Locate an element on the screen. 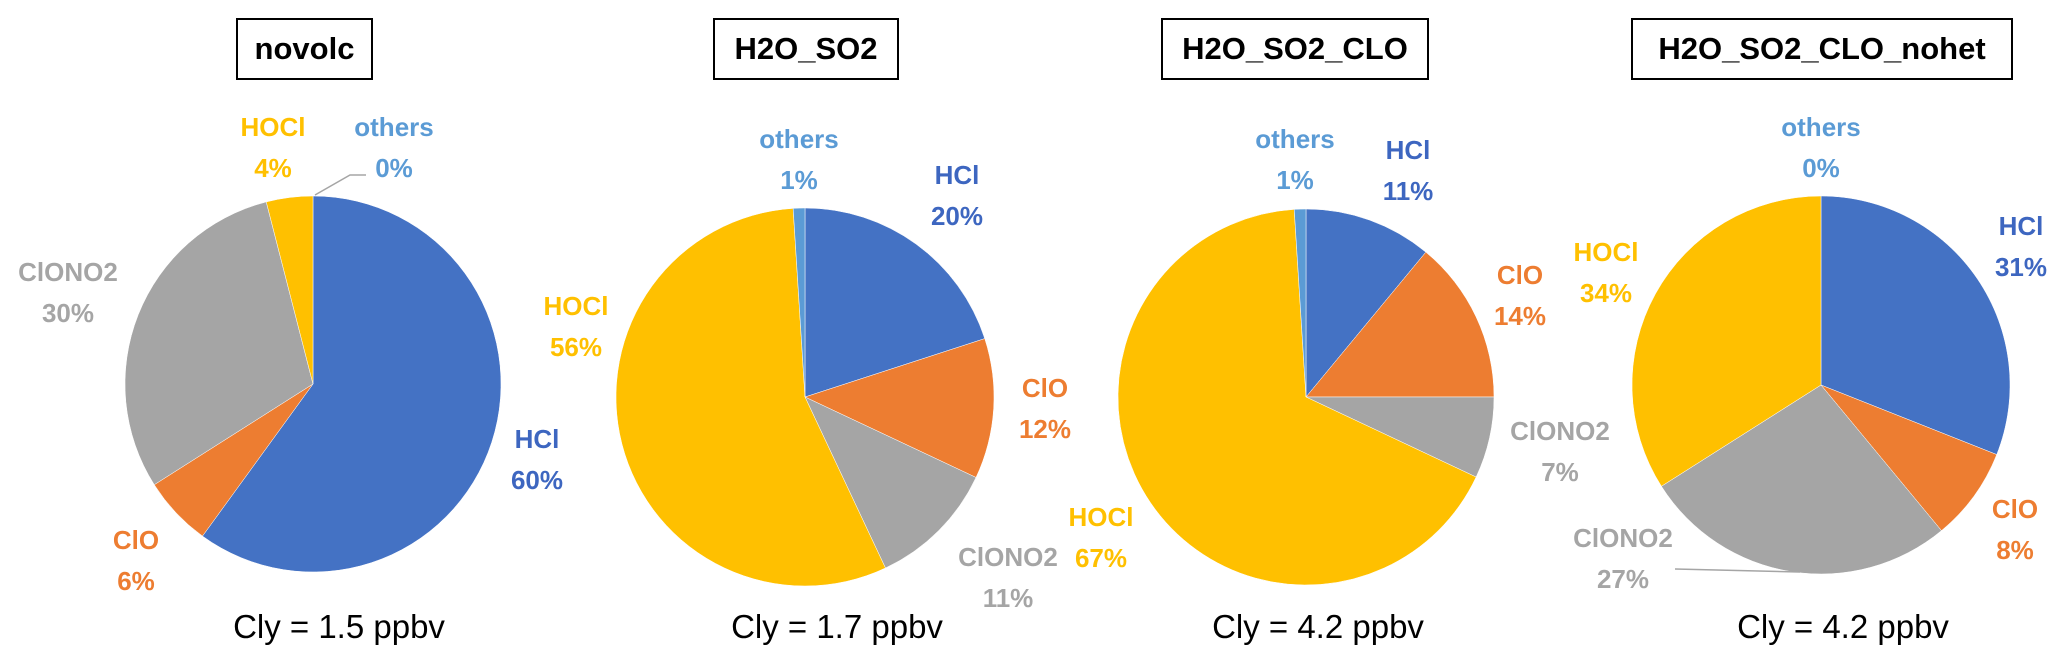 The width and height of the screenshot is (2067, 662). cly-caption: Cly = 1.5 ppbv is located at coordinates (339, 626).